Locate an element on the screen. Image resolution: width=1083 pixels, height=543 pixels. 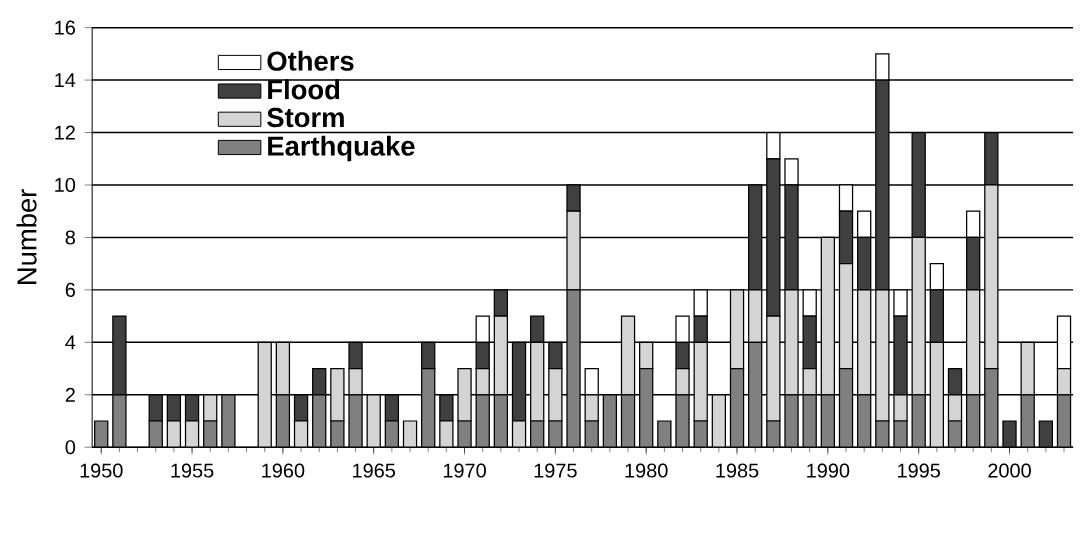
y-tick-label: 4 is located at coordinates (70, 342).